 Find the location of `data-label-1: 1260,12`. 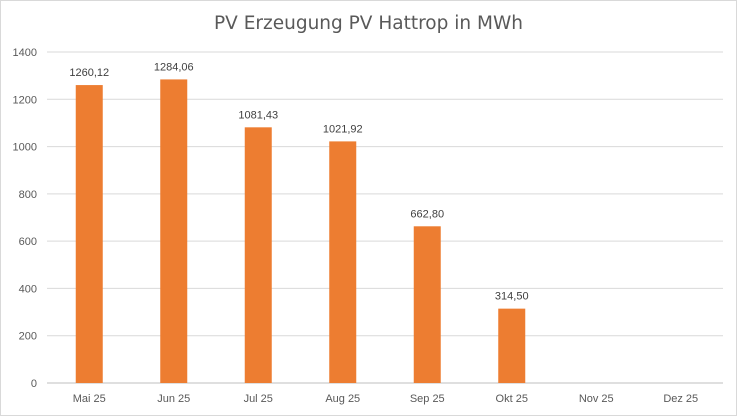

data-label-1: 1260,12 is located at coordinates (89, 73).